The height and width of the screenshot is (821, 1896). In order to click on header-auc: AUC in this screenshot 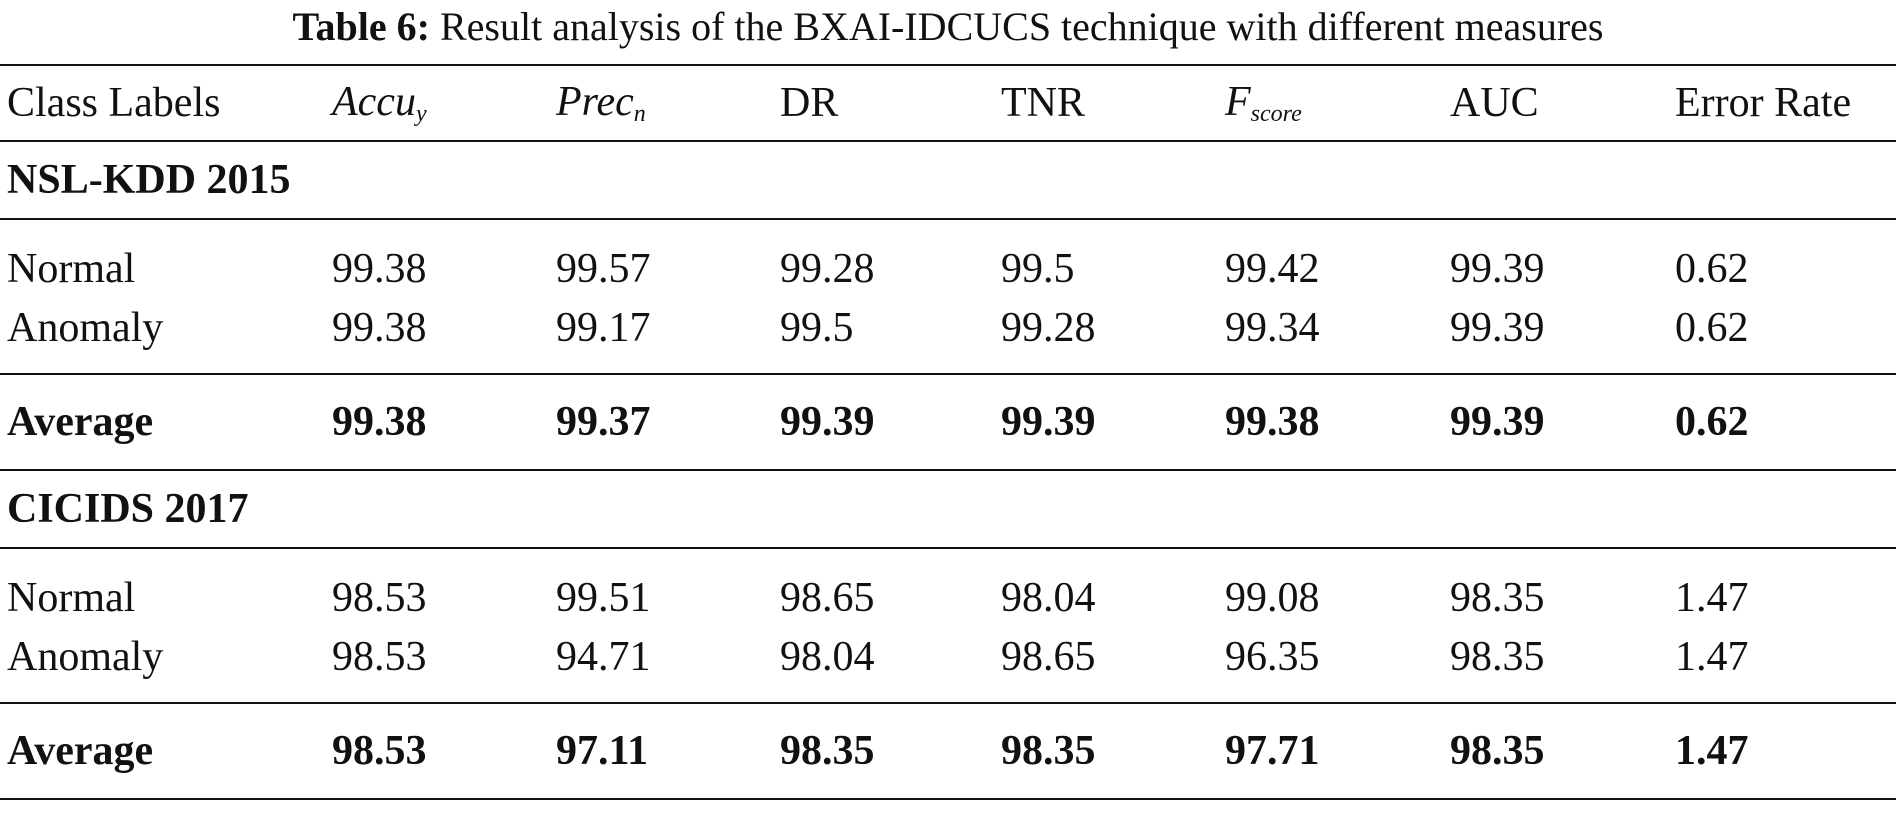, I will do `click(1562, 103)`.